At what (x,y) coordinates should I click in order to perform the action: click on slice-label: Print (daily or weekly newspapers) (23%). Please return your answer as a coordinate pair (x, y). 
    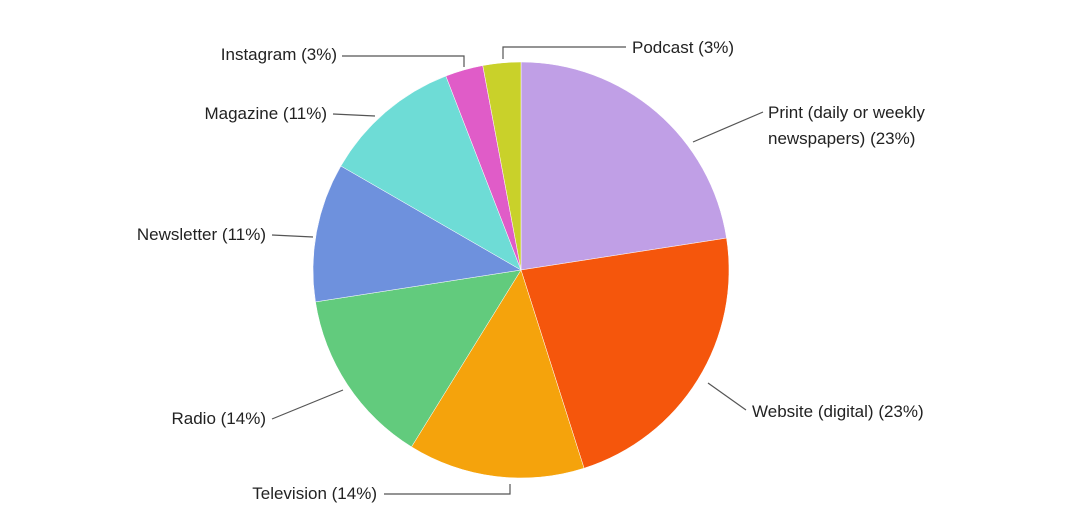
    Looking at the image, I should click on (875, 126).